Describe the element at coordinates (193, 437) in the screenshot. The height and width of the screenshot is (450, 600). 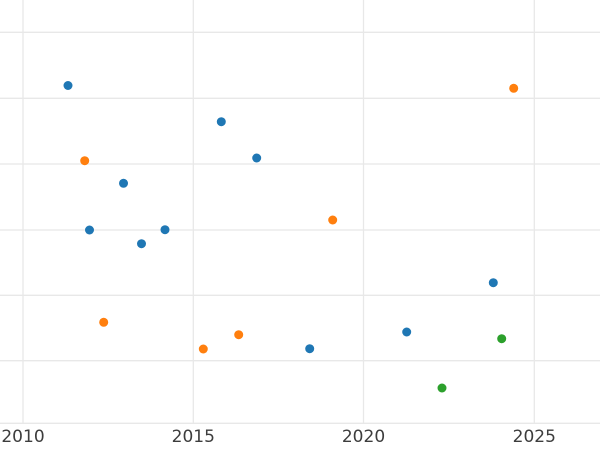
I see `x-tick-label-2015: 2015` at that location.